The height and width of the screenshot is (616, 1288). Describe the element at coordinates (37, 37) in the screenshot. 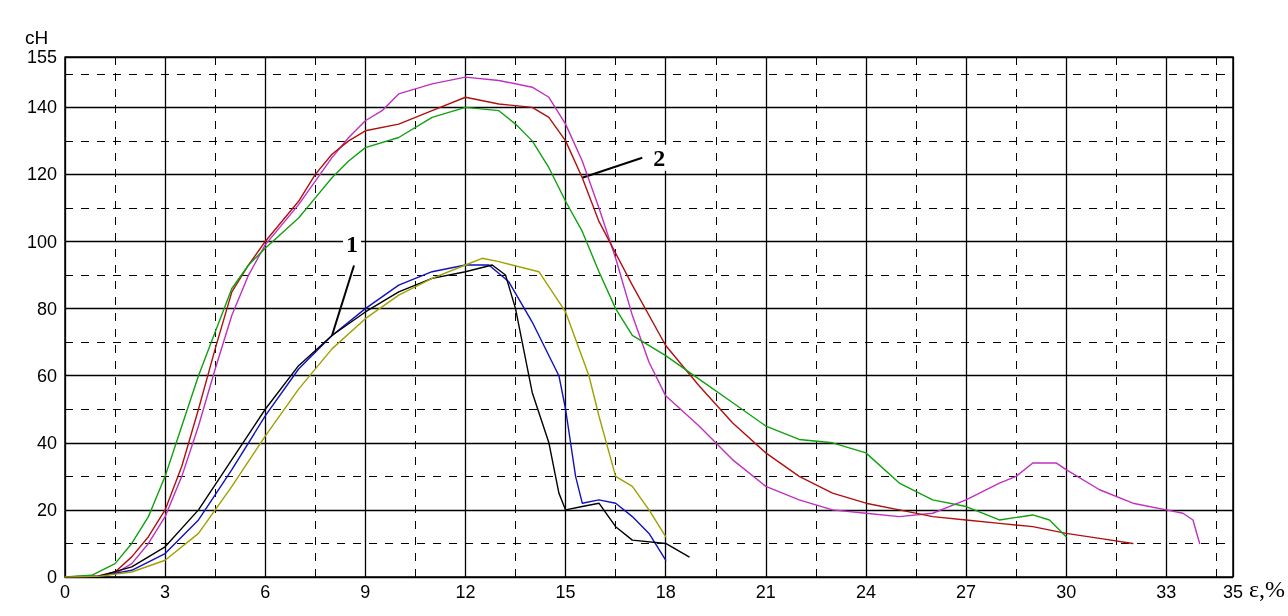

I see `y-axis-title: cH` at that location.